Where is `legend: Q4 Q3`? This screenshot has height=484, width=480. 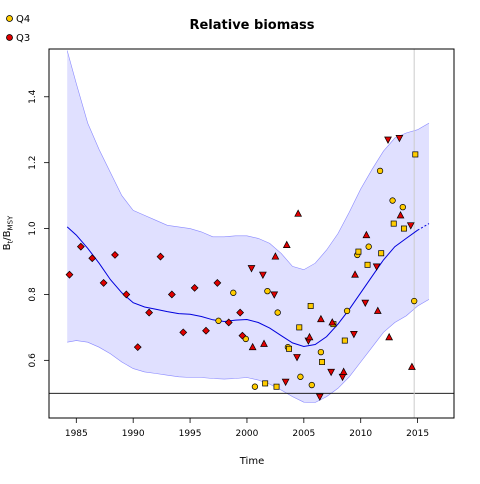 legend: Q4 Q3 is located at coordinates (18, 29).